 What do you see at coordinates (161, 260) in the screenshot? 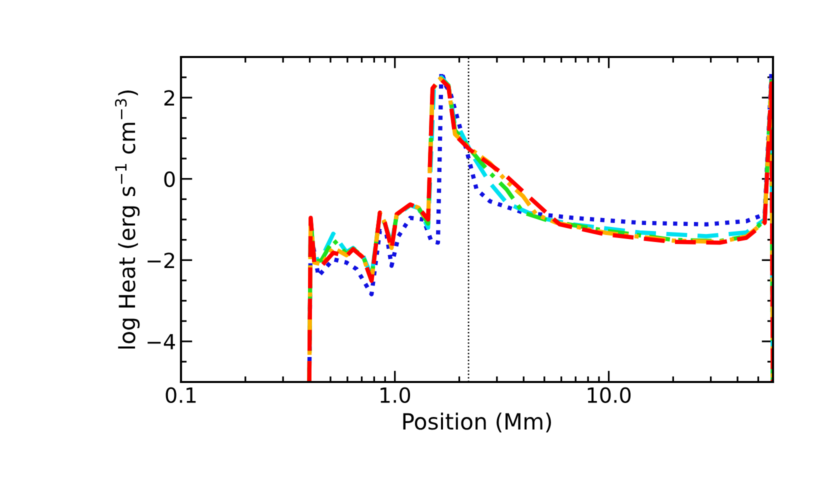
I see `y-tick-label: −2` at bounding box center [161, 260].